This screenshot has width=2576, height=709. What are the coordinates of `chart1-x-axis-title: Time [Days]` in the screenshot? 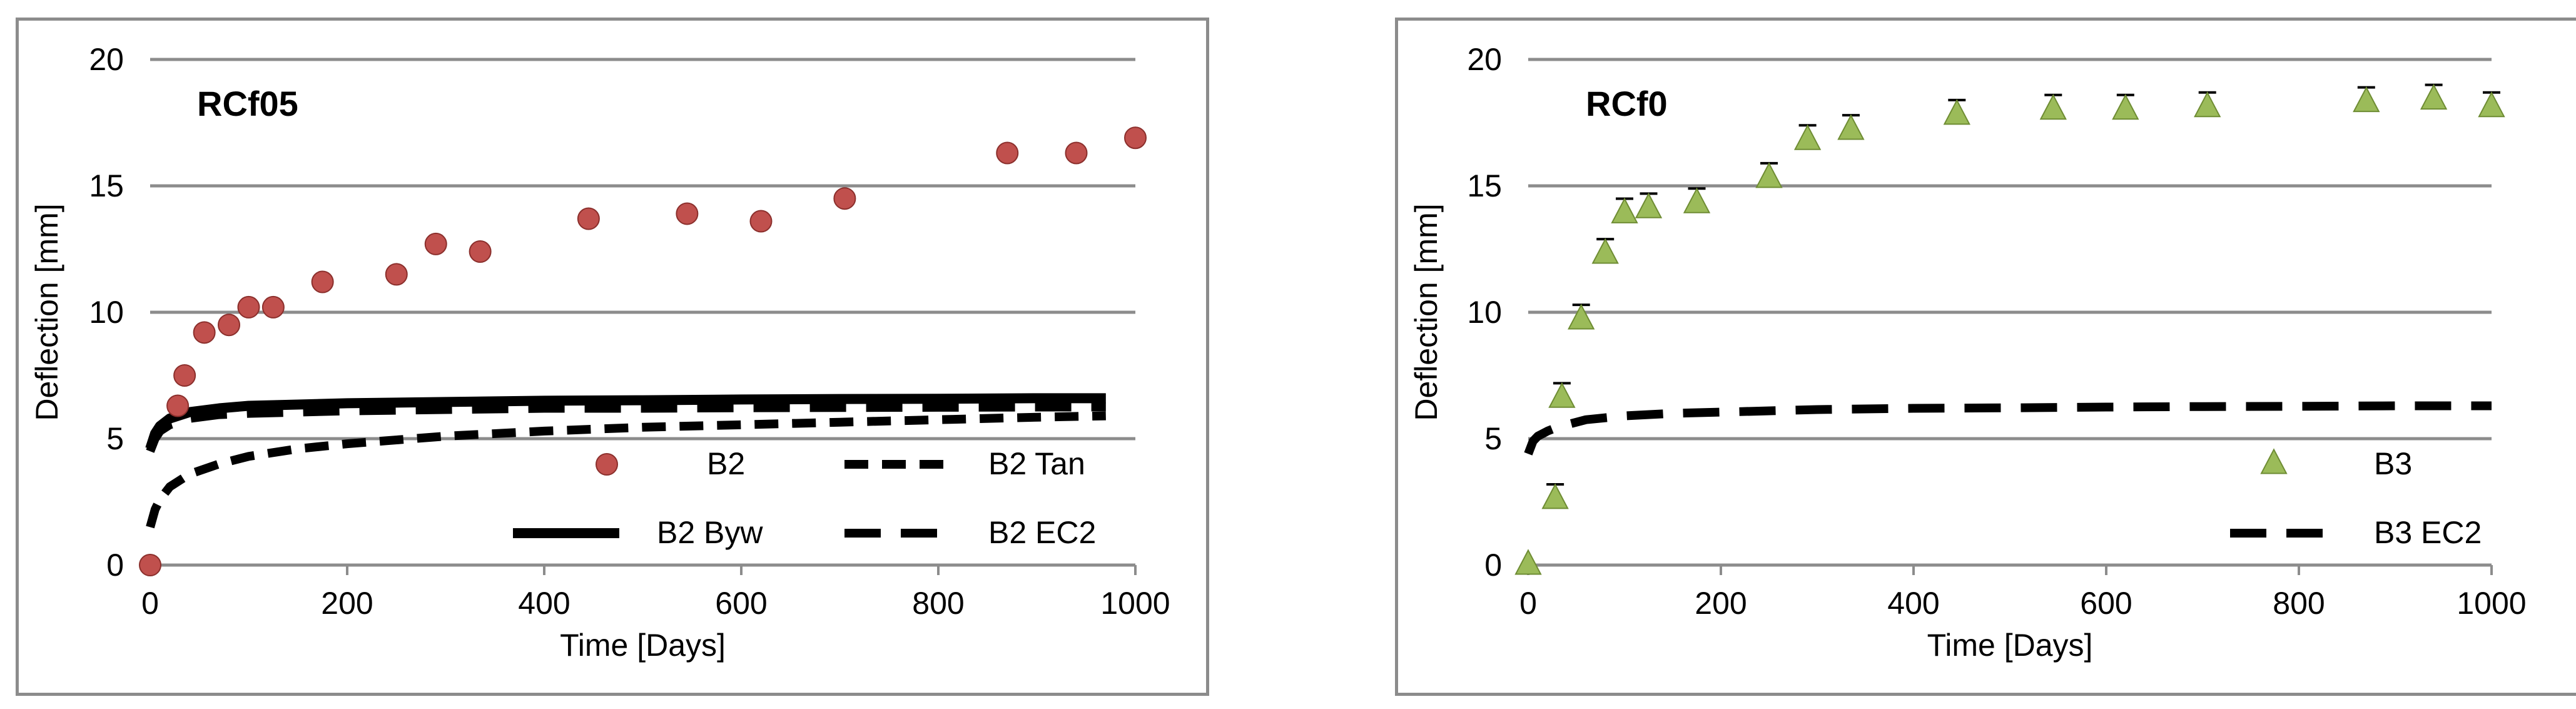 It's located at (2010, 645).